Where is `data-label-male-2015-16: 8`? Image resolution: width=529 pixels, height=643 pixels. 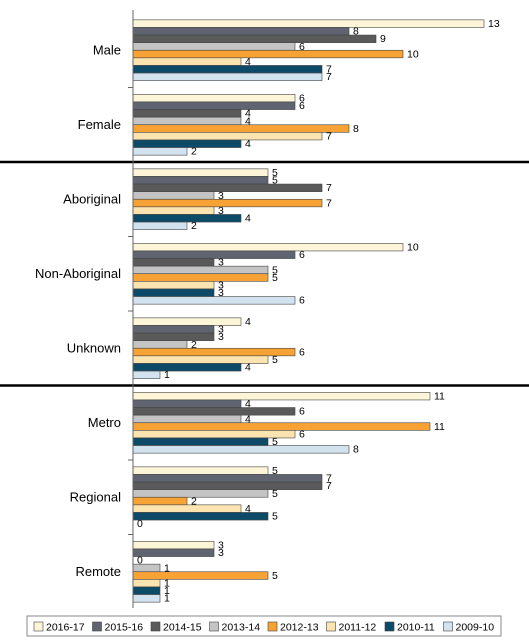 data-label-male-2015-16: 8 is located at coordinates (356, 32).